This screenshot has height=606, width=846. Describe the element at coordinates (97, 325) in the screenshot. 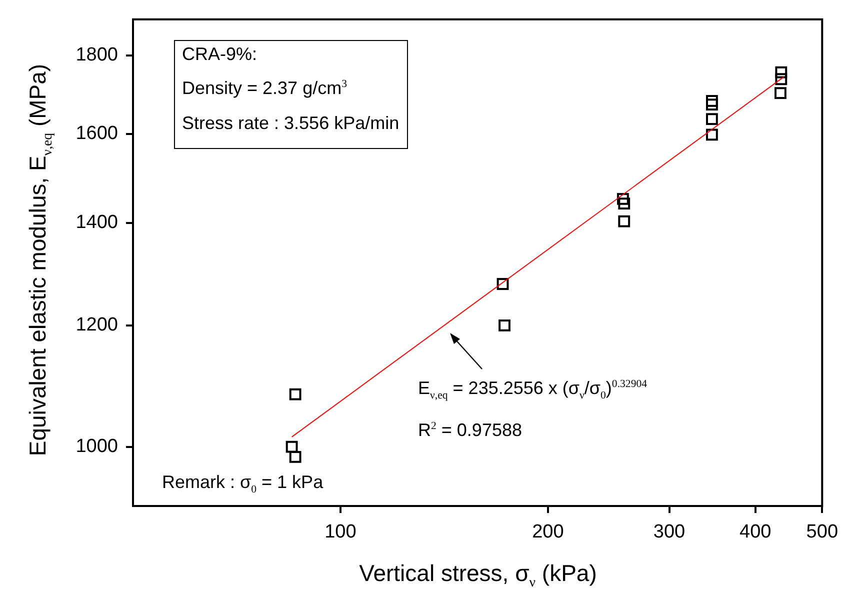

I see `y-tick-label: 1200` at that location.